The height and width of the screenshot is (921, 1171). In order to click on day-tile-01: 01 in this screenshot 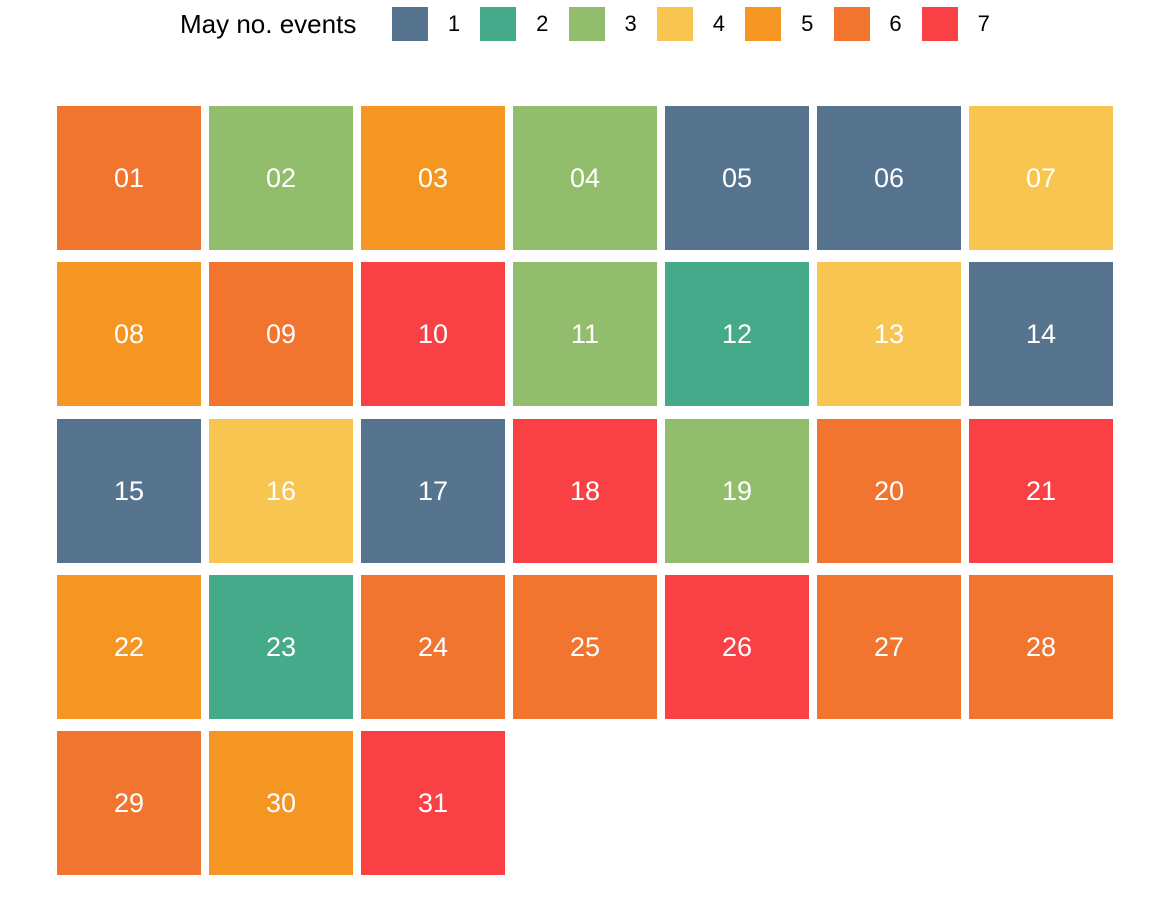, I will do `click(129, 178)`.